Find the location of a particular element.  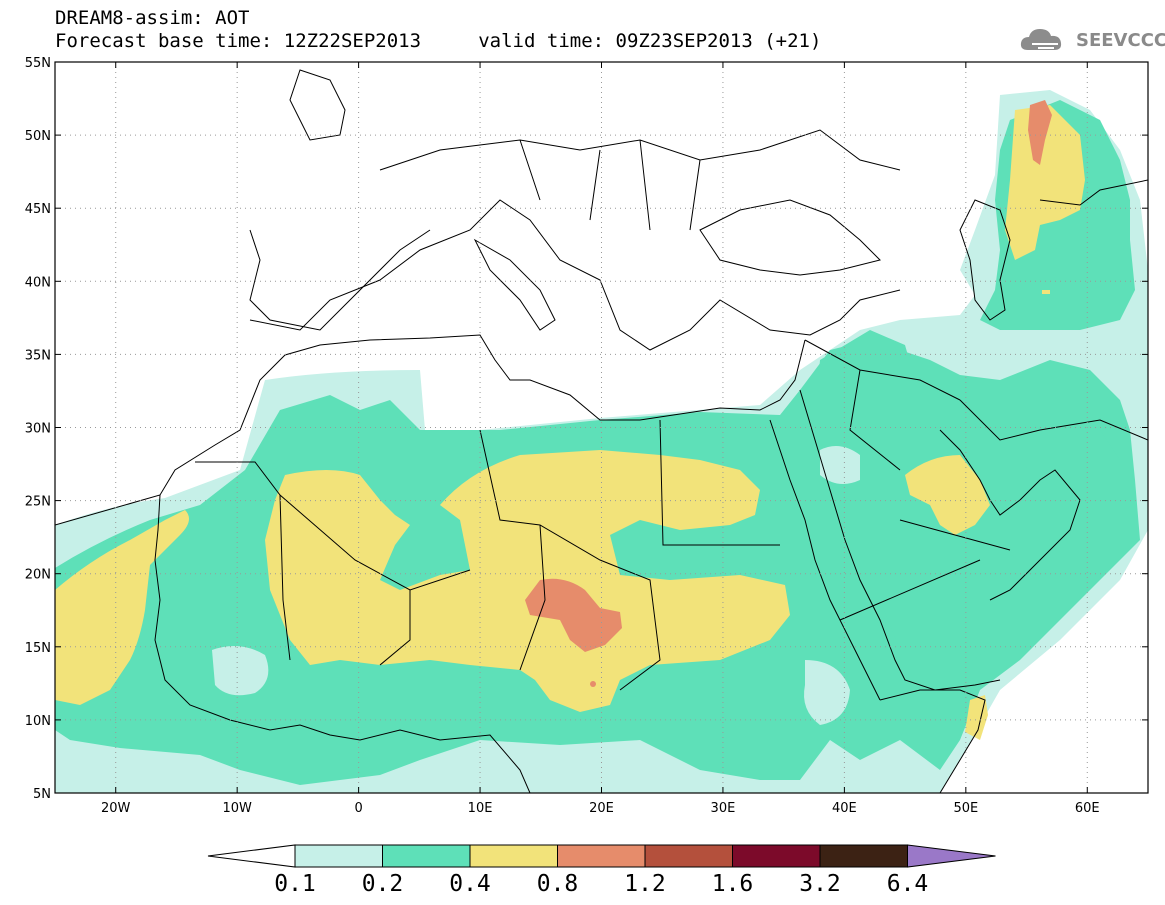

coastline-iberia is located at coordinates (340, 280).